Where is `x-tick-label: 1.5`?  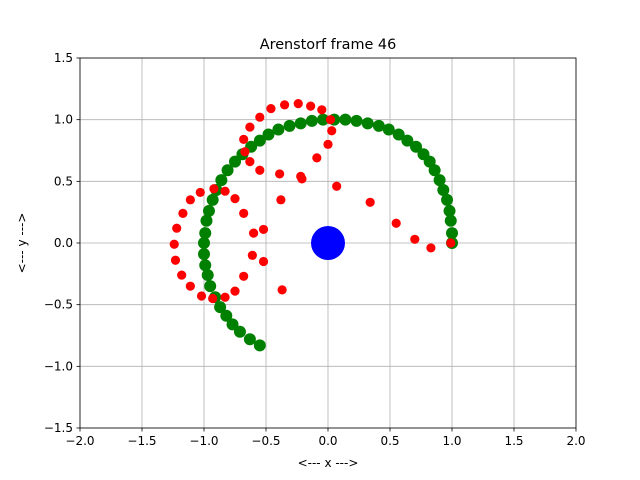 x-tick-label: 1.5 is located at coordinates (513, 441).